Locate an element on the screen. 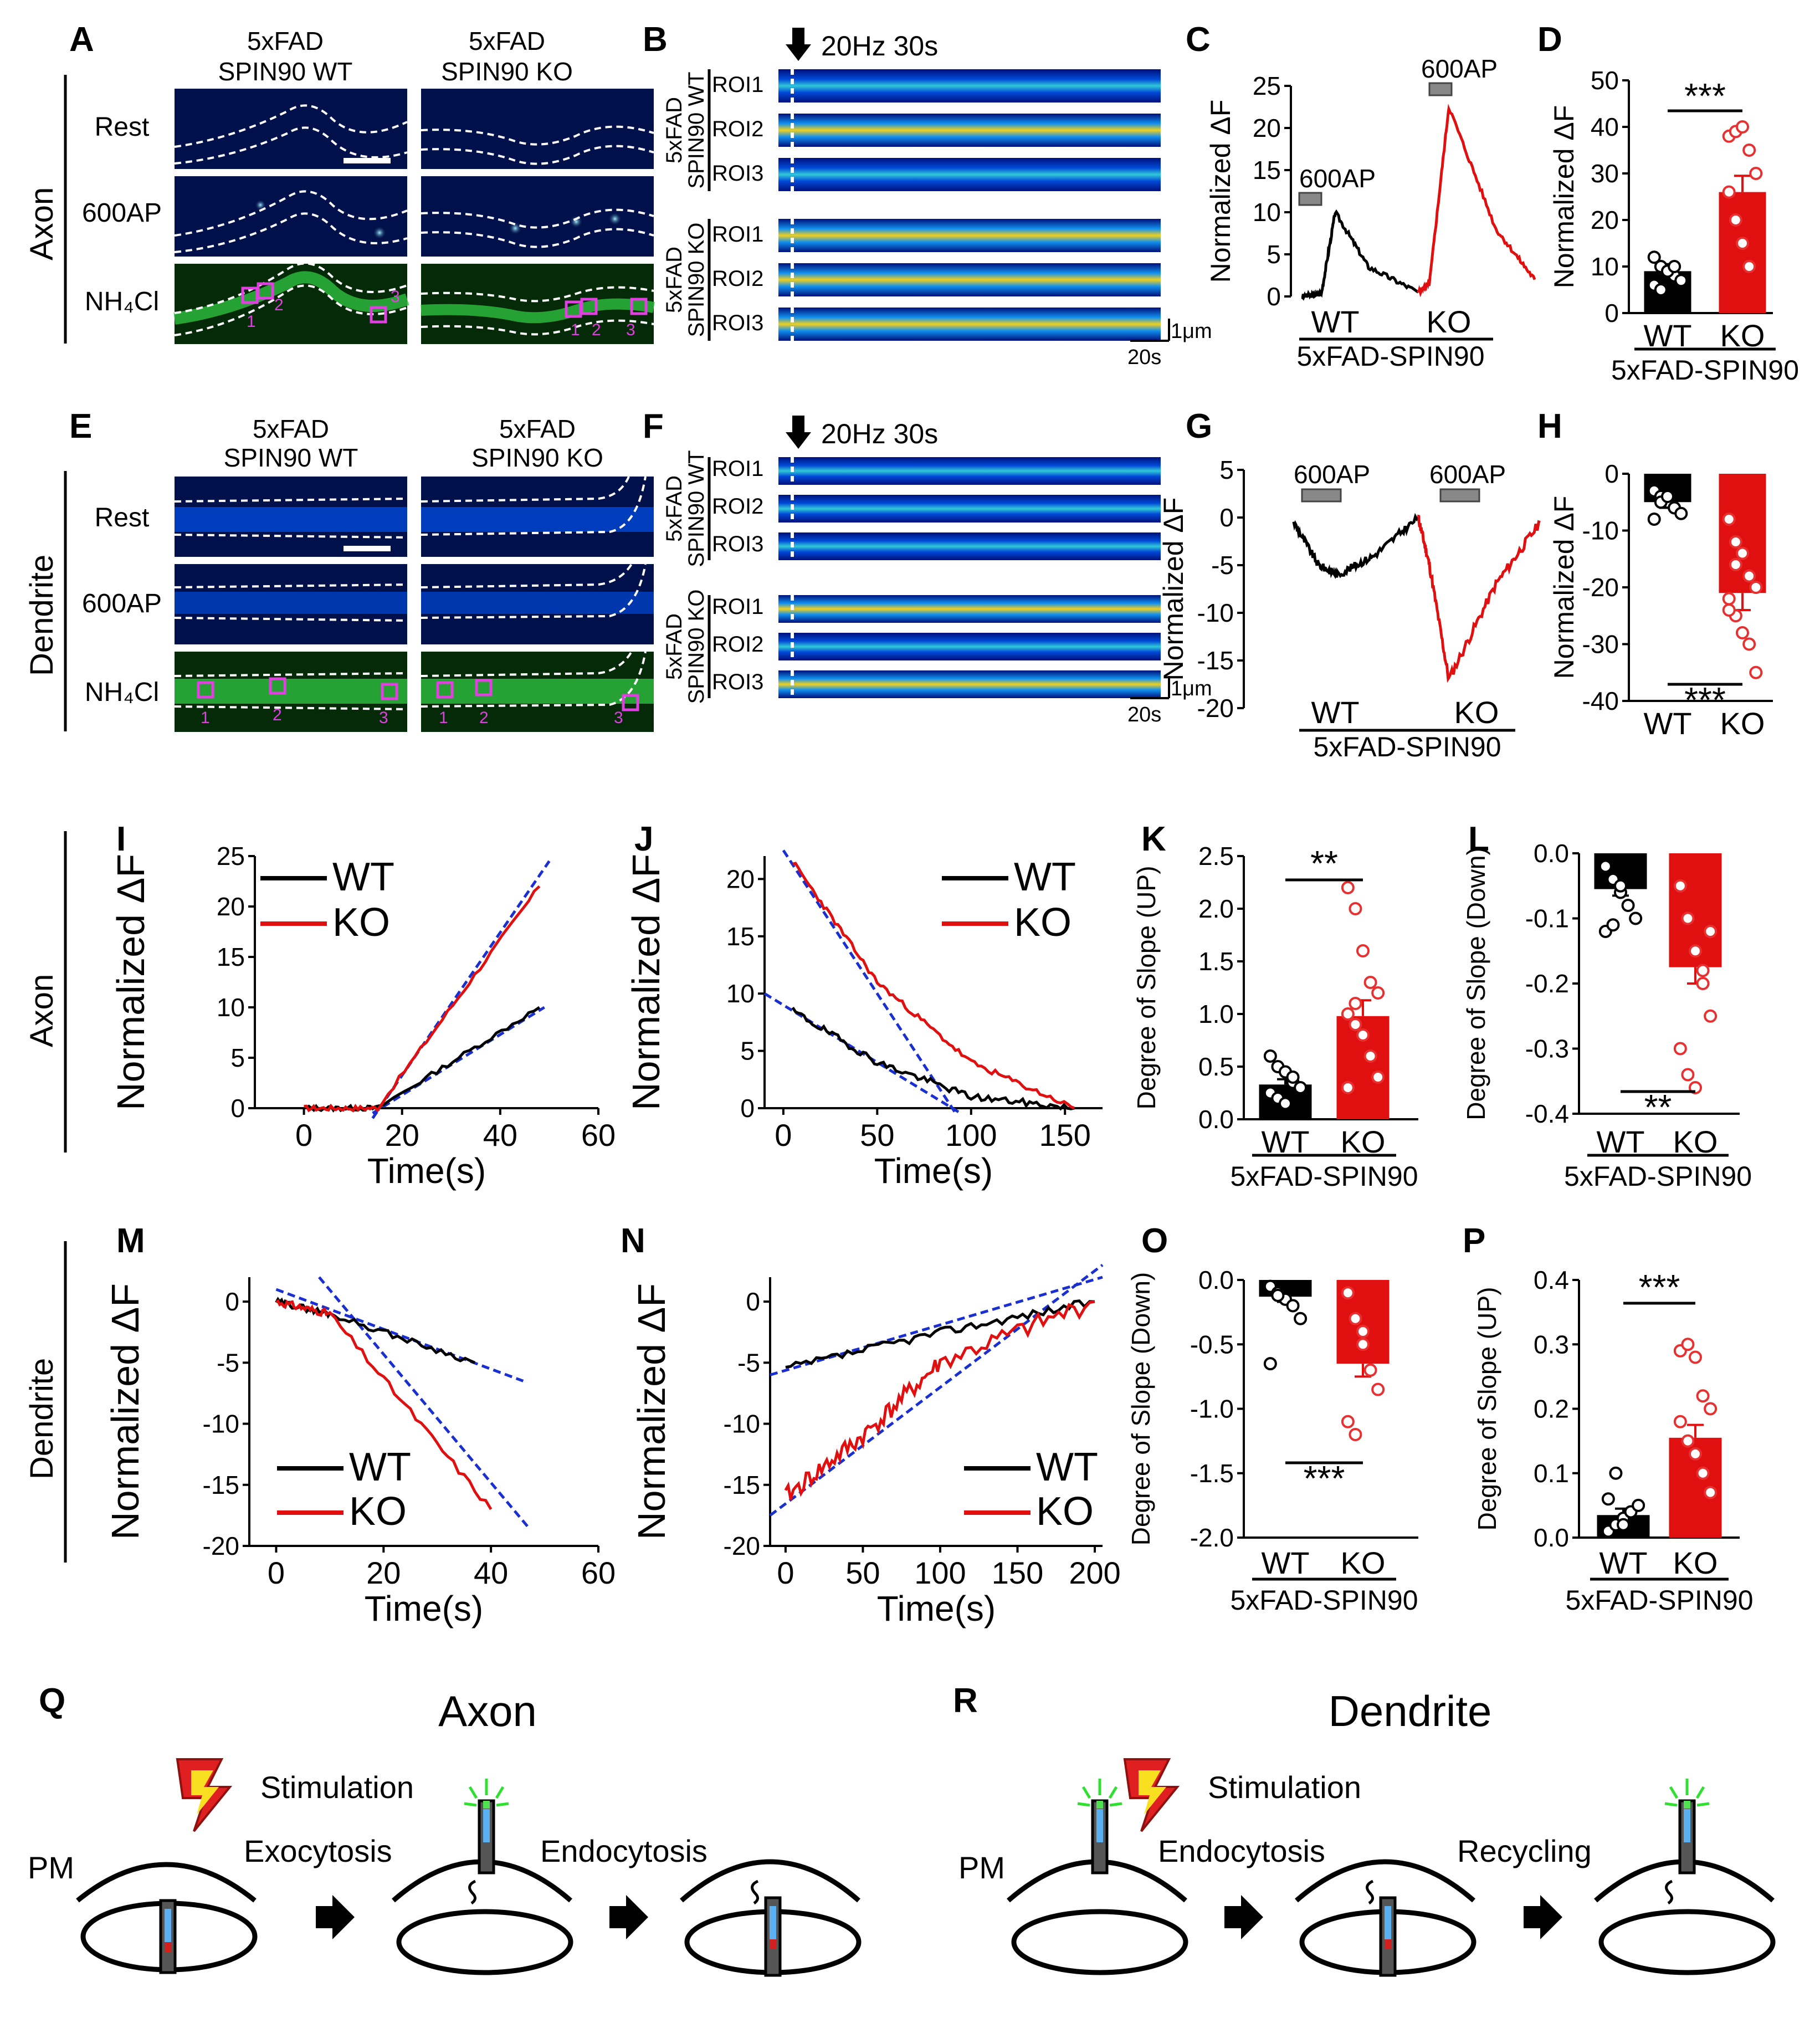 The width and height of the screenshot is (1820, 2018). H-cat-label-wt: WT is located at coordinates (1667, 723).